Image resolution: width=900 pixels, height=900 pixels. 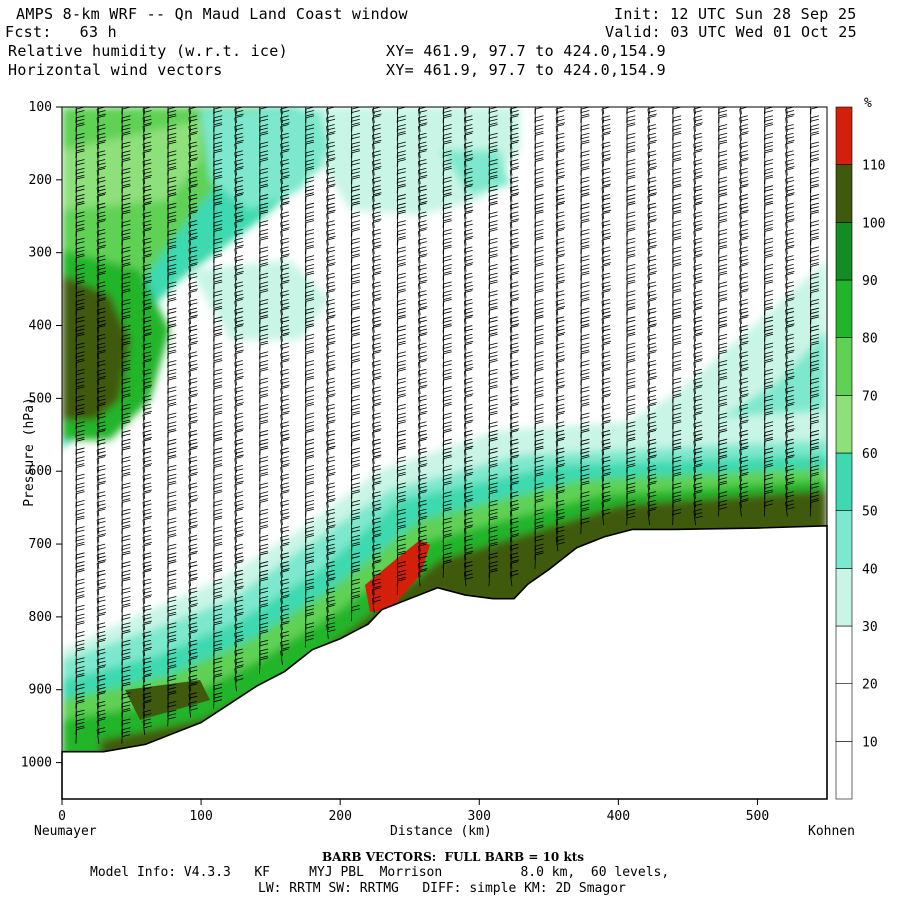 What do you see at coordinates (62, 816) in the screenshot?
I see `x-tick-label: 0` at bounding box center [62, 816].